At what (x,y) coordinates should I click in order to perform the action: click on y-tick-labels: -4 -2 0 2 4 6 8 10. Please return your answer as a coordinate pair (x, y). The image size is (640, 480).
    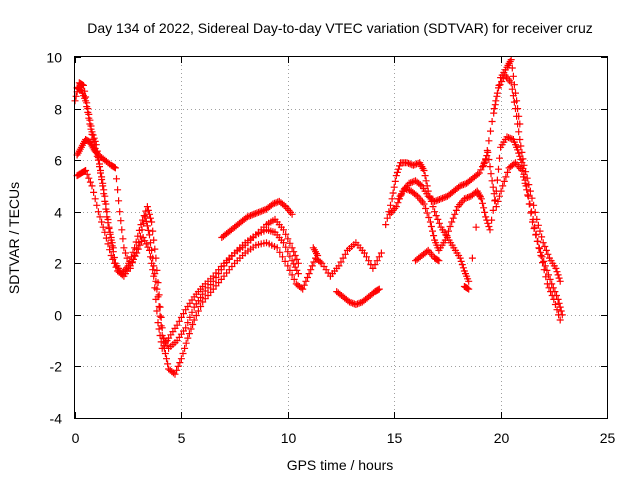
    Looking at the image, I should click on (54, 238).